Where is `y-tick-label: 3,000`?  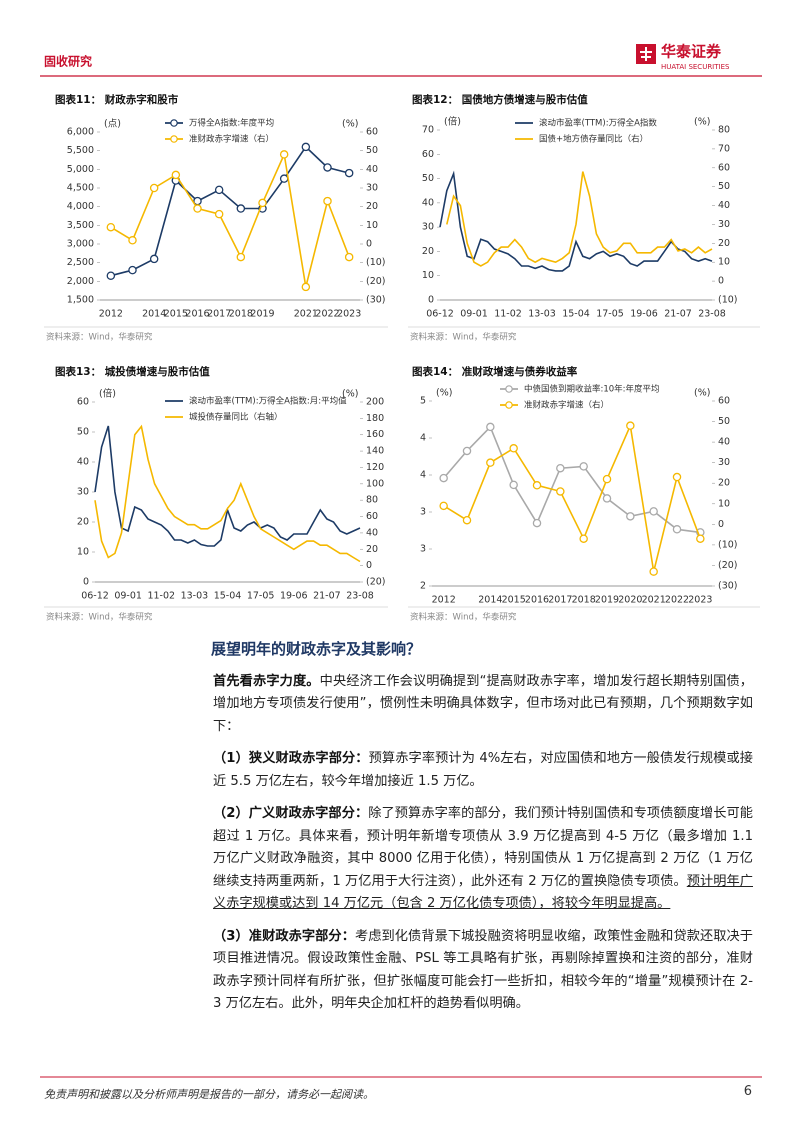
y-tick-label: 3,000 is located at coordinates (80, 244).